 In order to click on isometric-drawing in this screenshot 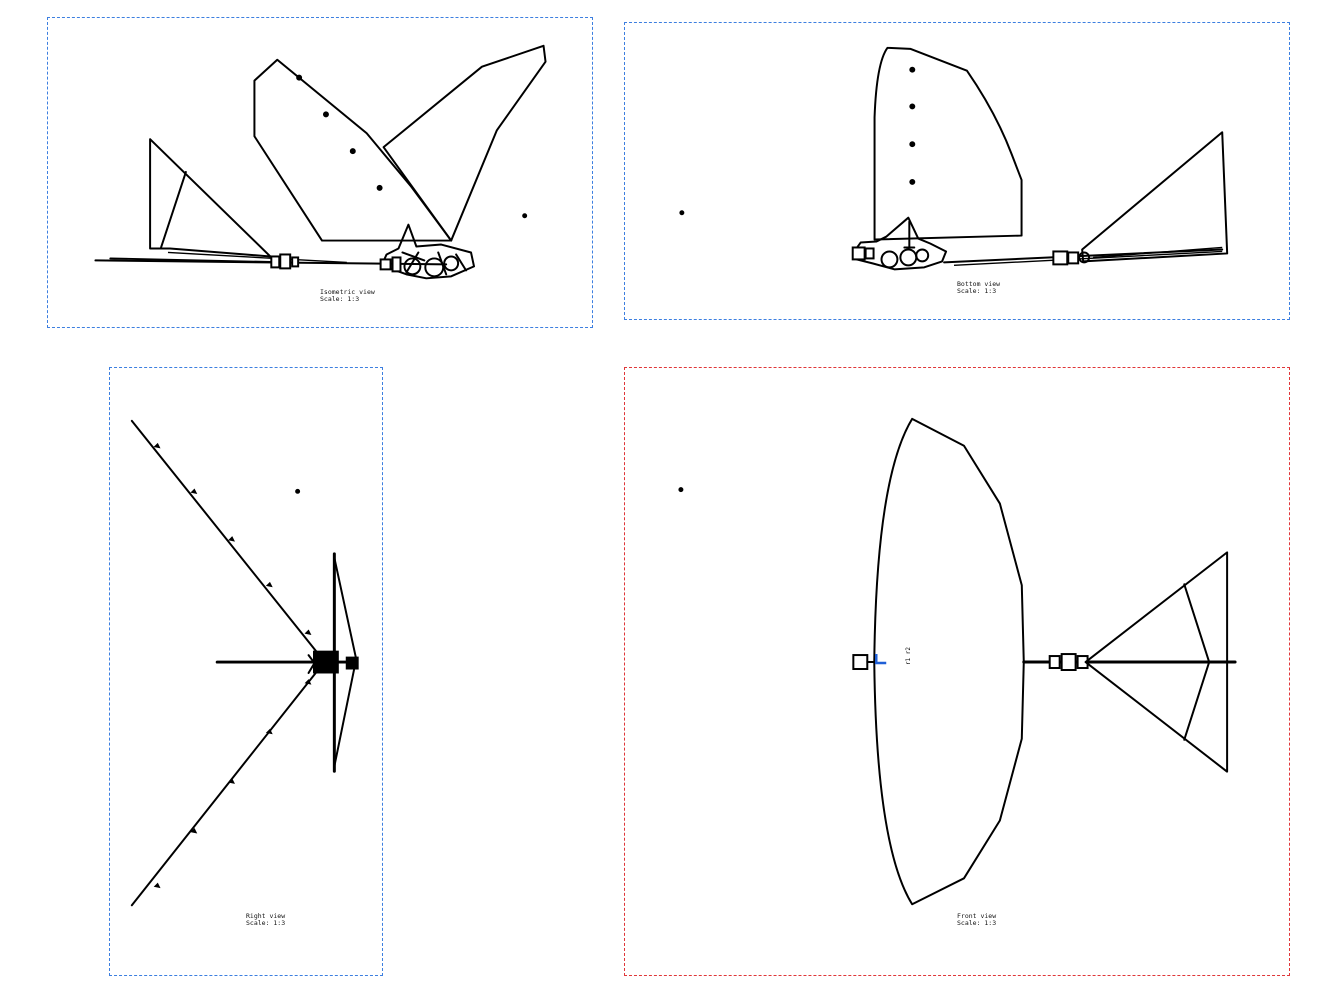, I will do `click(320, 172)`.